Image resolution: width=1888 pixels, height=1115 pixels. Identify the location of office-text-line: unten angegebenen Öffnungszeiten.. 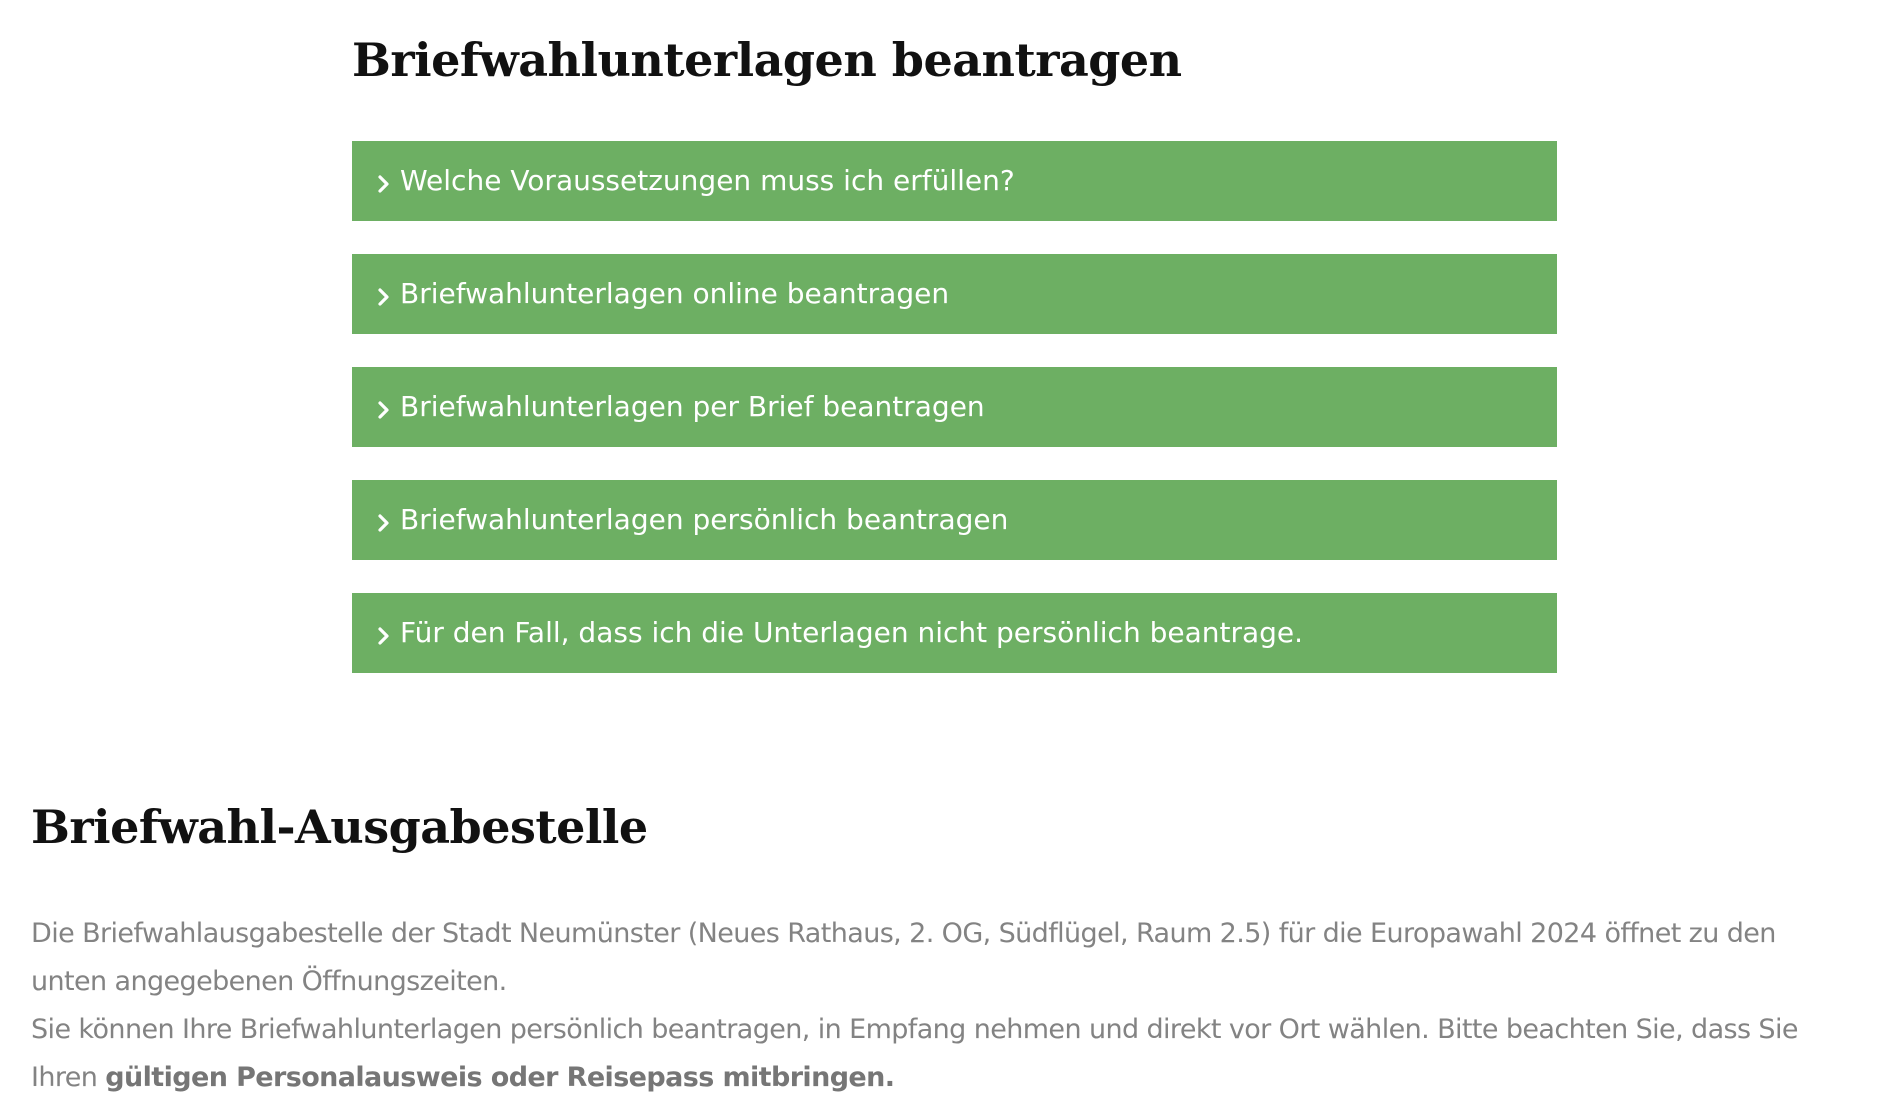
(269, 981).